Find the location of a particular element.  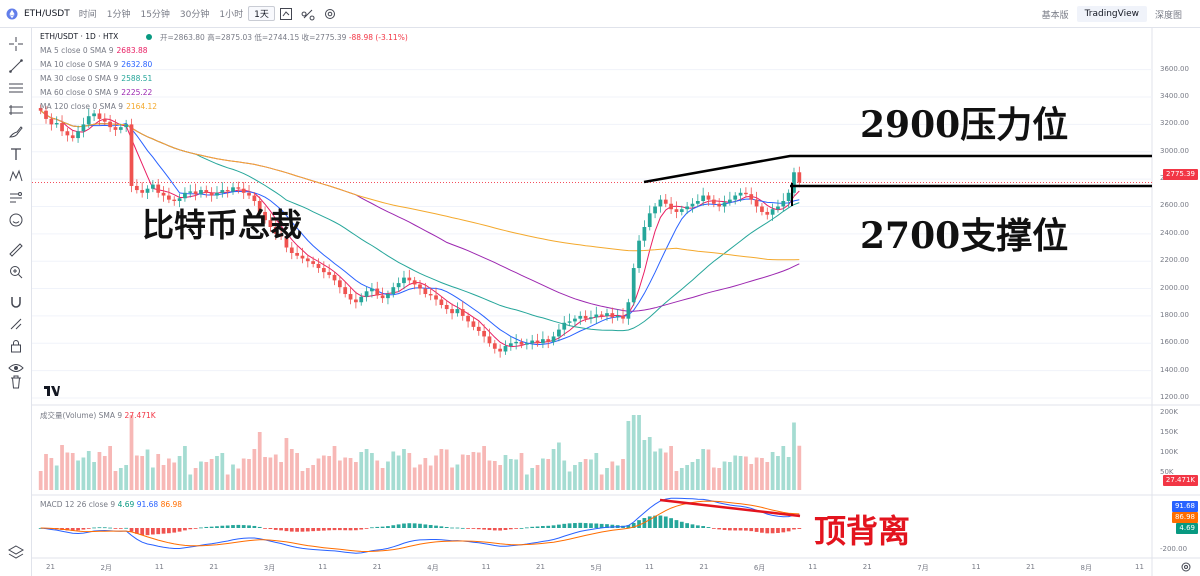

divergence-line is located at coordinates (730, 508).